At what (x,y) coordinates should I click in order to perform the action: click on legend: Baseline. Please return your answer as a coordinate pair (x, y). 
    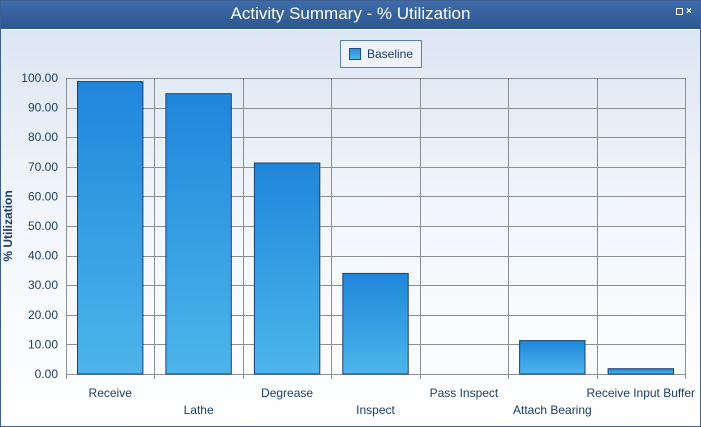
    Looking at the image, I should click on (381, 54).